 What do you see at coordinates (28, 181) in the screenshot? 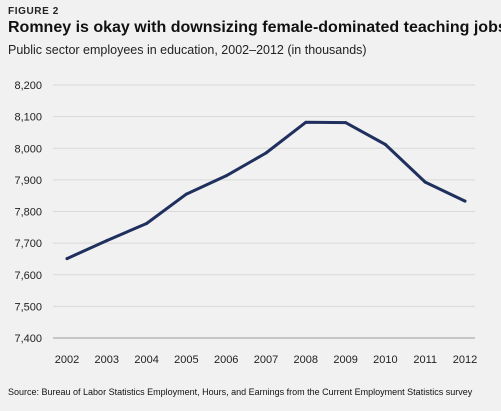
I see `y-tick-label: 7,900` at bounding box center [28, 181].